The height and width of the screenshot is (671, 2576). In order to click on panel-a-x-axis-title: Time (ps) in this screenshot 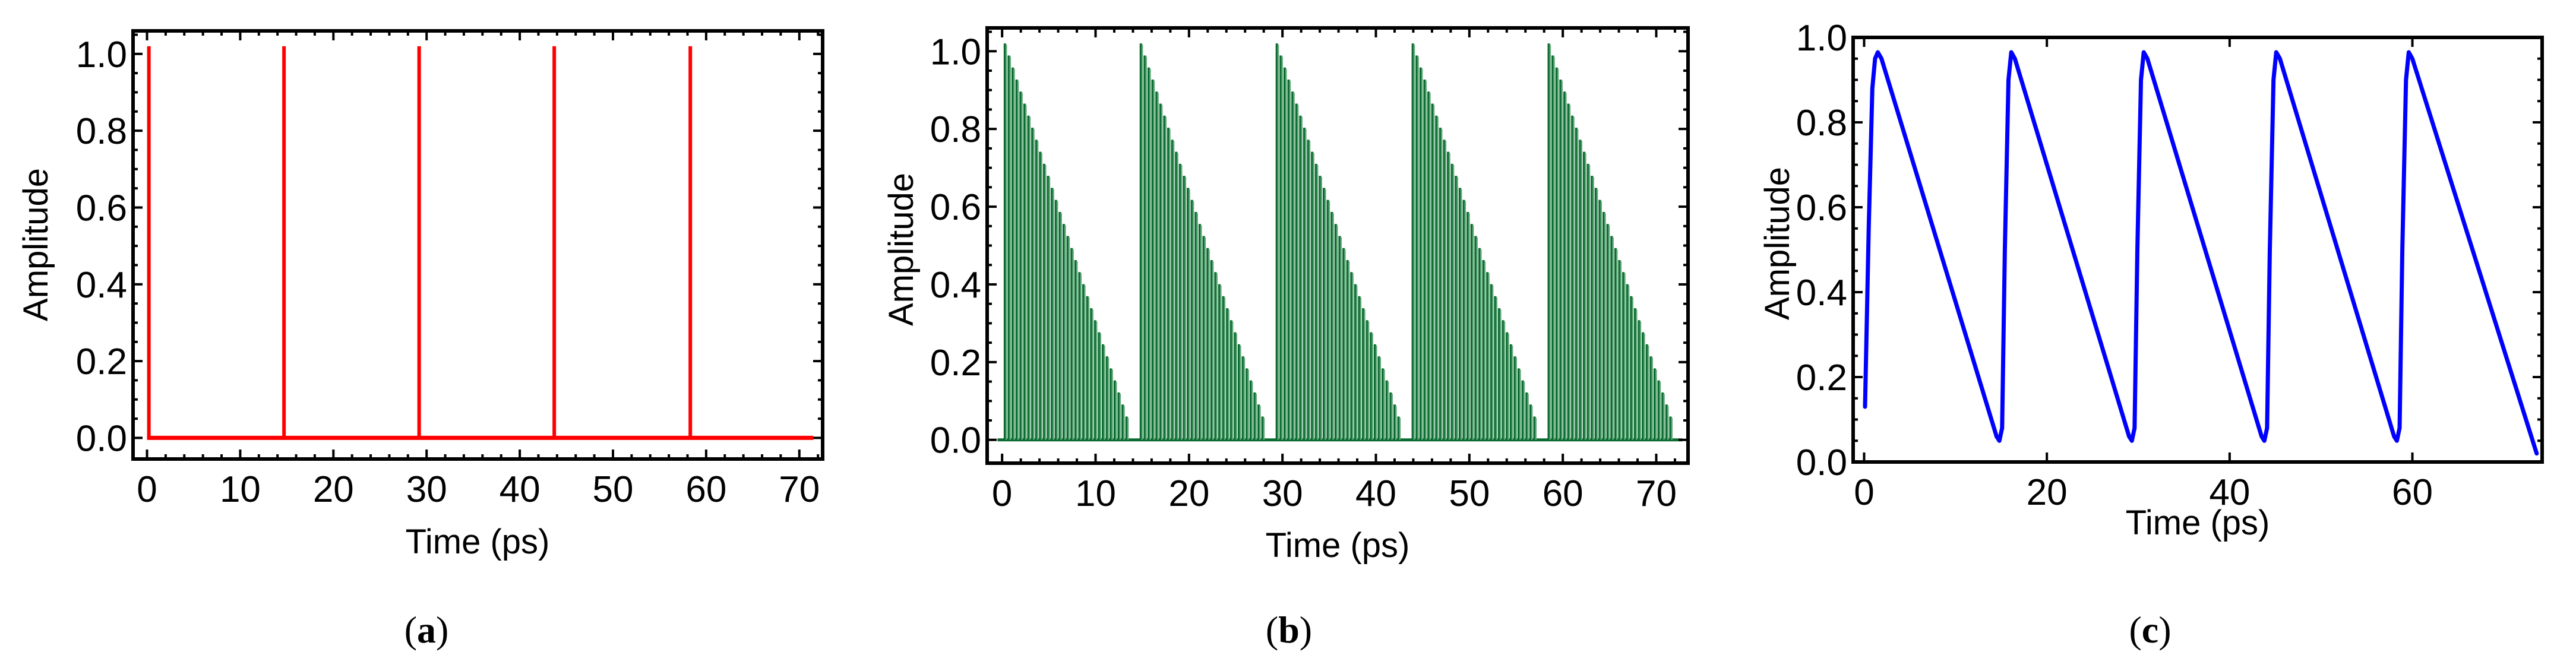, I will do `click(478, 542)`.